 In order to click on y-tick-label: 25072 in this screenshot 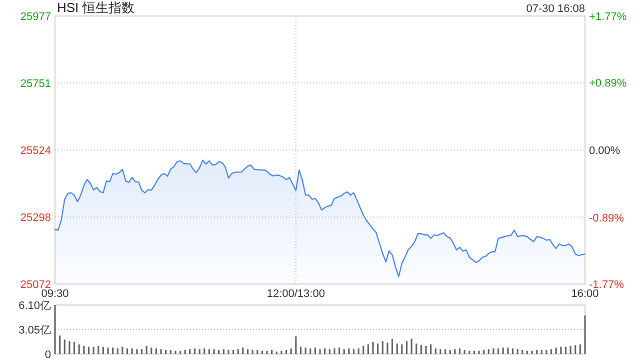, I will do `click(35, 285)`.